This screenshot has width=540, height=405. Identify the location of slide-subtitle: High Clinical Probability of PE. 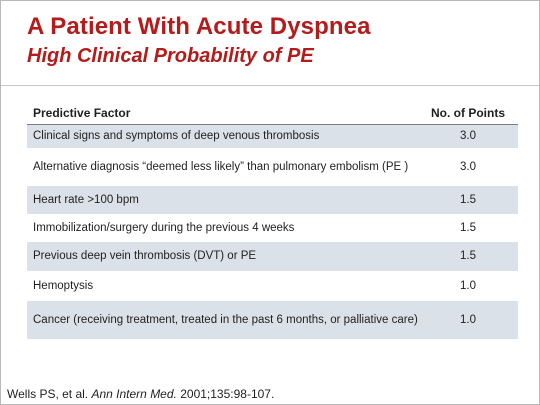
(170, 56).